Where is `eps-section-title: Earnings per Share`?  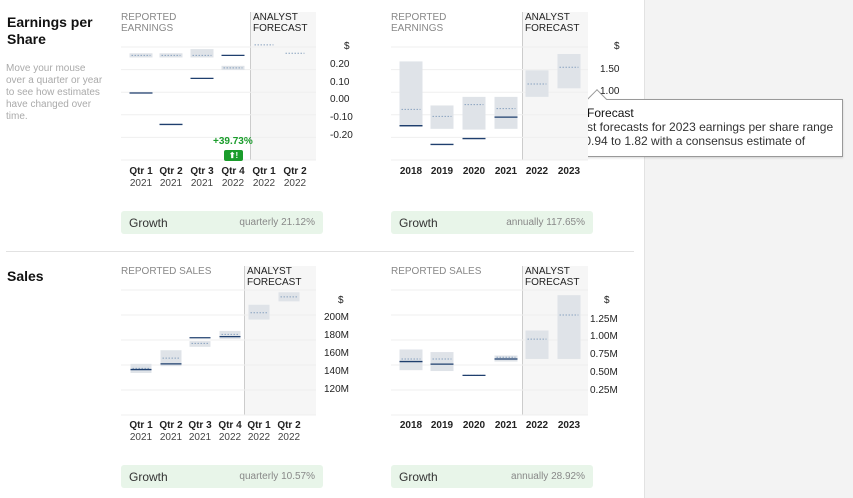 eps-section-title: Earnings per Share is located at coordinates (50, 30).